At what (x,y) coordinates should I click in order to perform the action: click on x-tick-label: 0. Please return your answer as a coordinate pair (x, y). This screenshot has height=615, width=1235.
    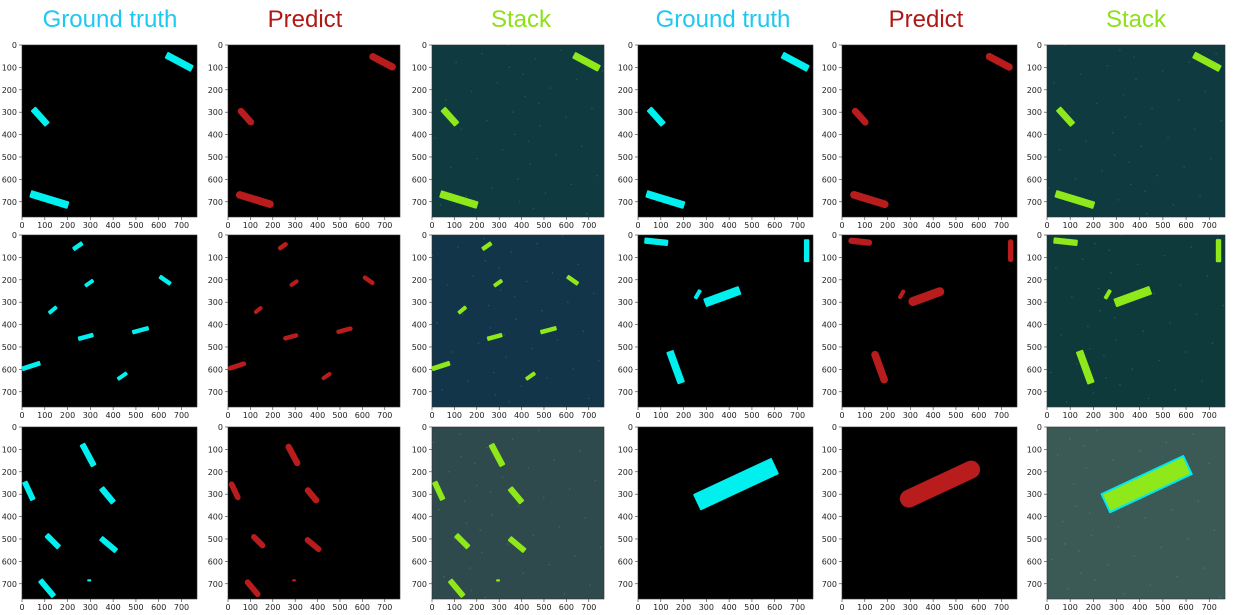
    Looking at the image, I should click on (637, 415).